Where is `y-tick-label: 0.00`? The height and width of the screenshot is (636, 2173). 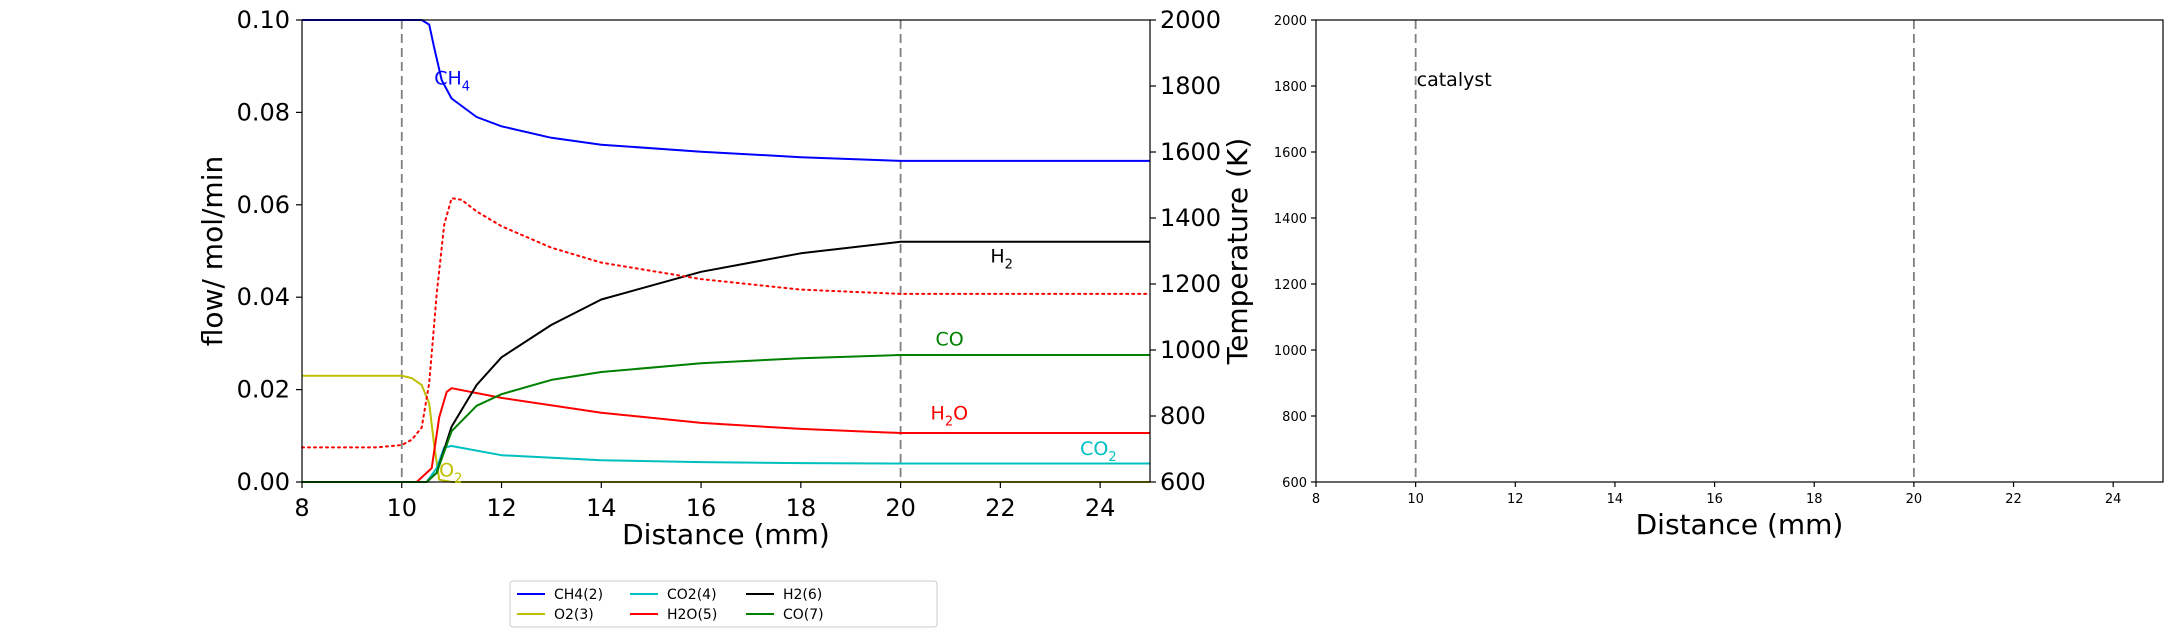
y-tick-label: 0.00 is located at coordinates (263, 482).